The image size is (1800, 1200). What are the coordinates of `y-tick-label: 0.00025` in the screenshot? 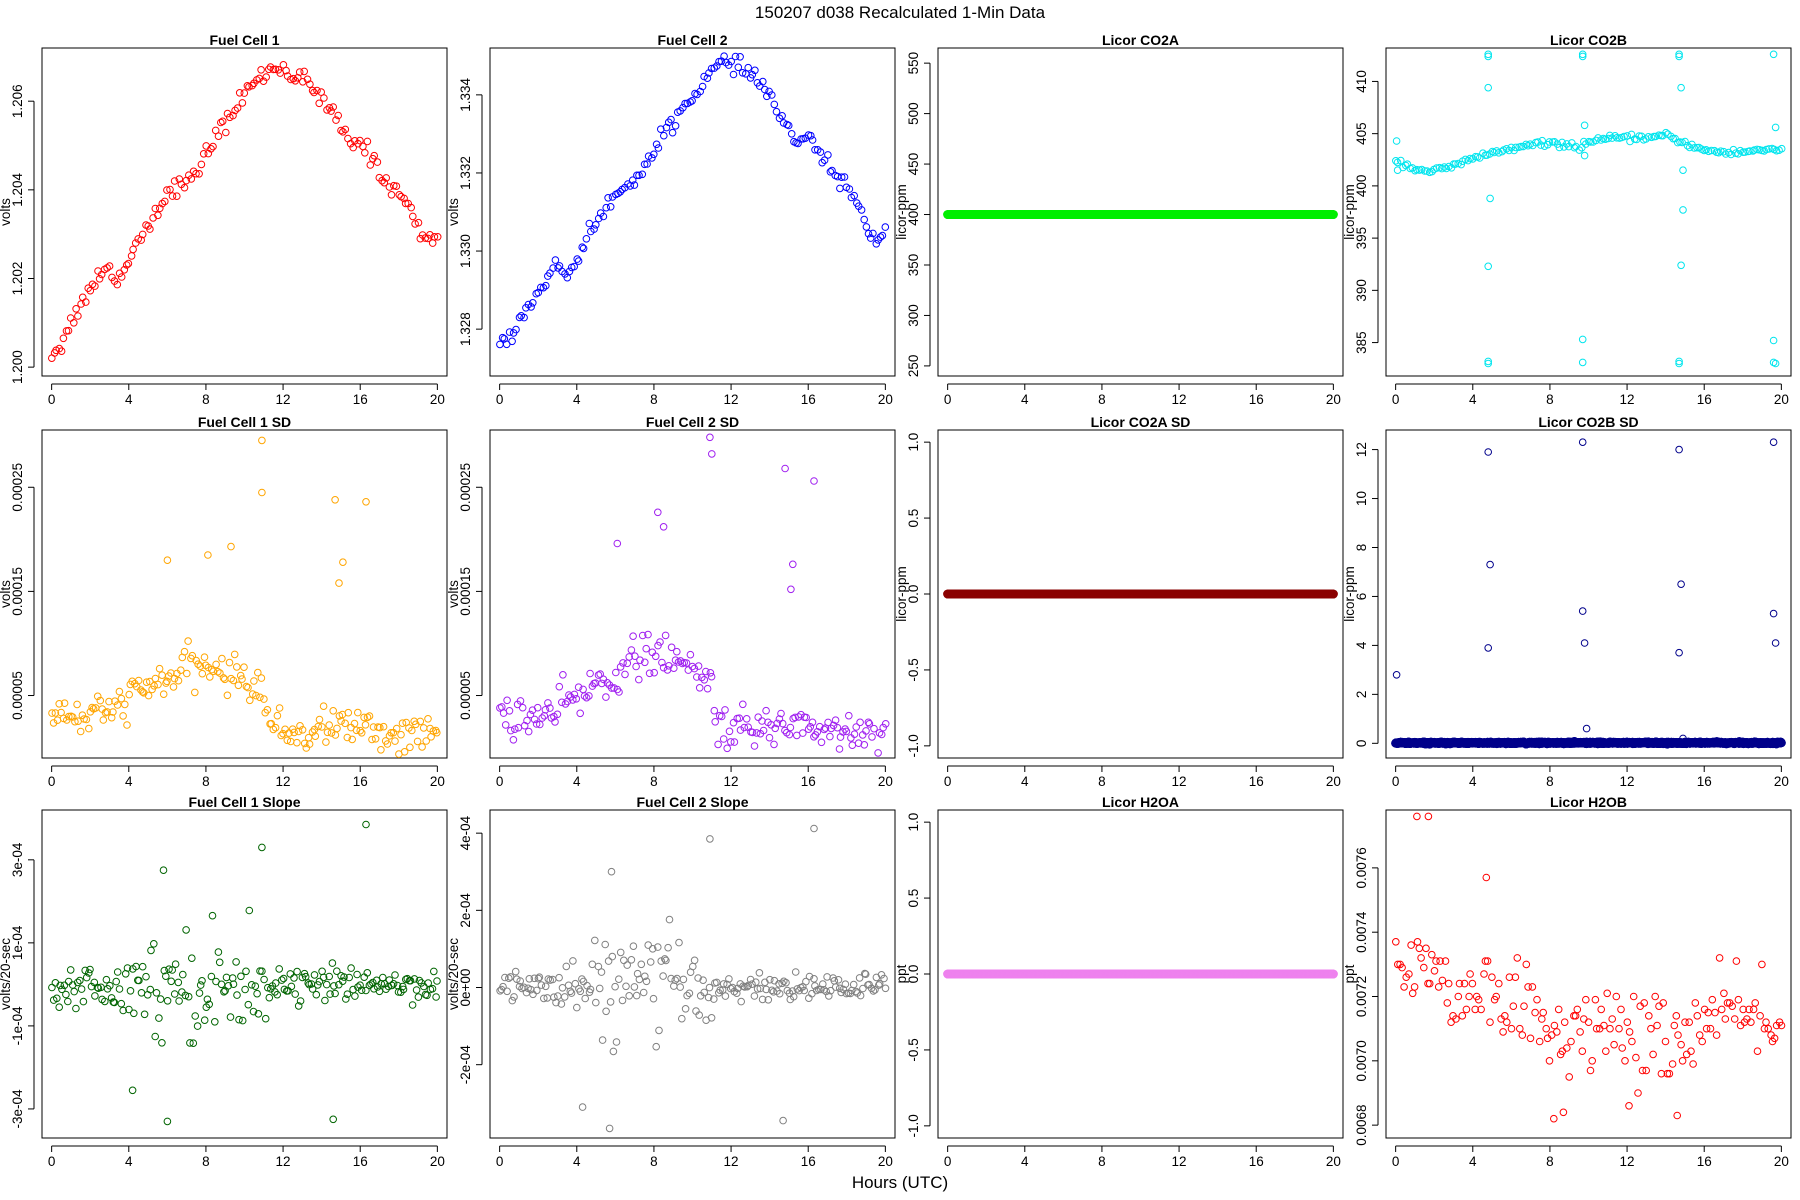 It's located at (17, 487).